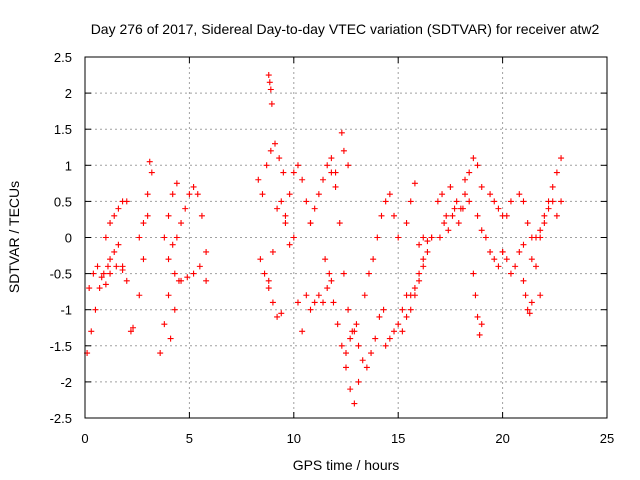 The height and width of the screenshot is (480, 640). What do you see at coordinates (68, 93) in the screenshot?
I see `y-tick-label: 2` at bounding box center [68, 93].